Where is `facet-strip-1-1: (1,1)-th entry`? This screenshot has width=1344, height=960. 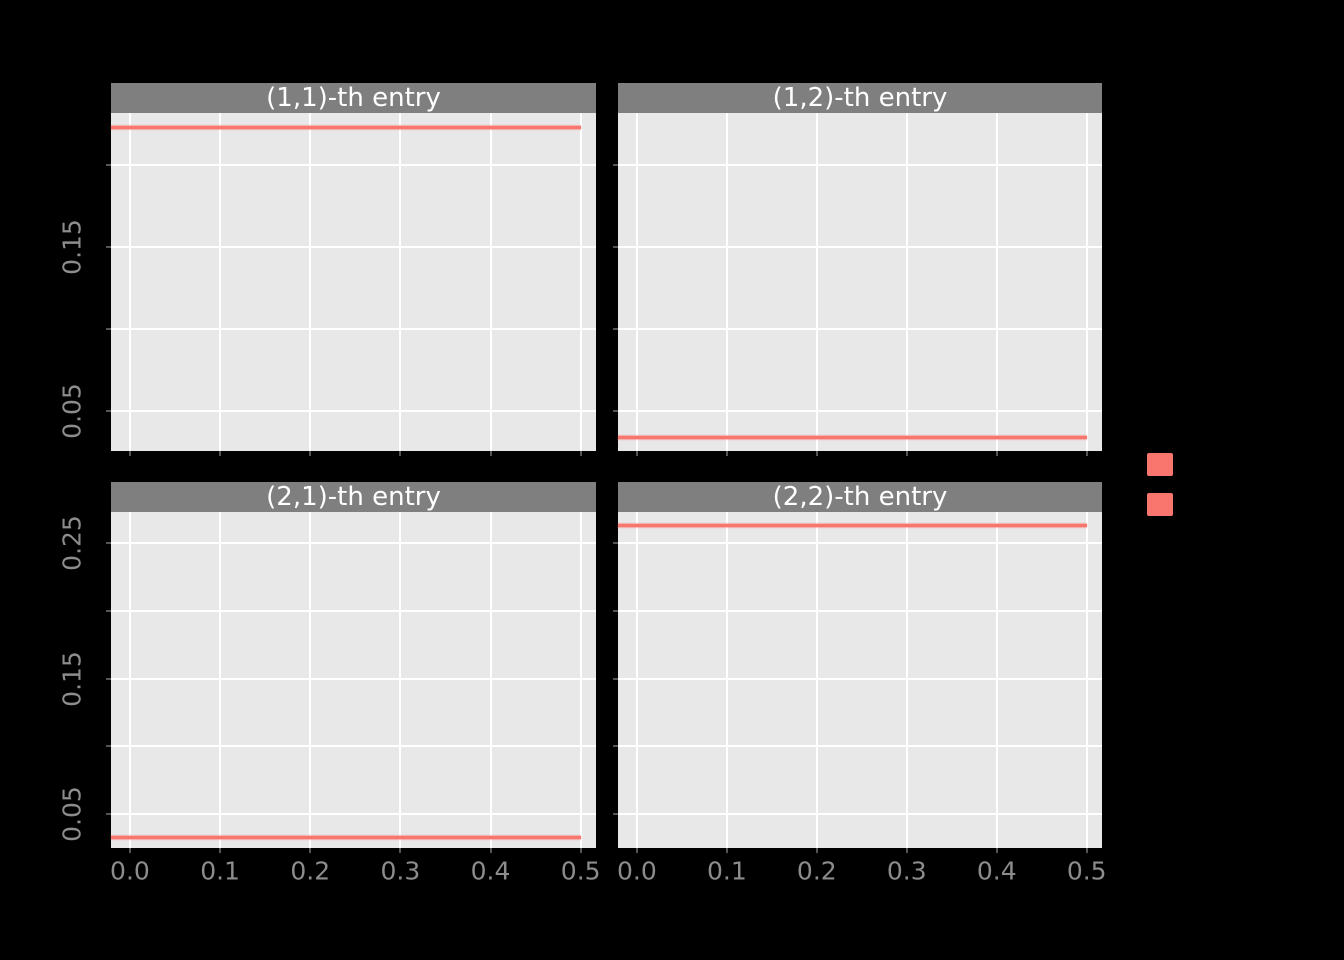 facet-strip-1-1: (1,1)-th entry is located at coordinates (353, 98).